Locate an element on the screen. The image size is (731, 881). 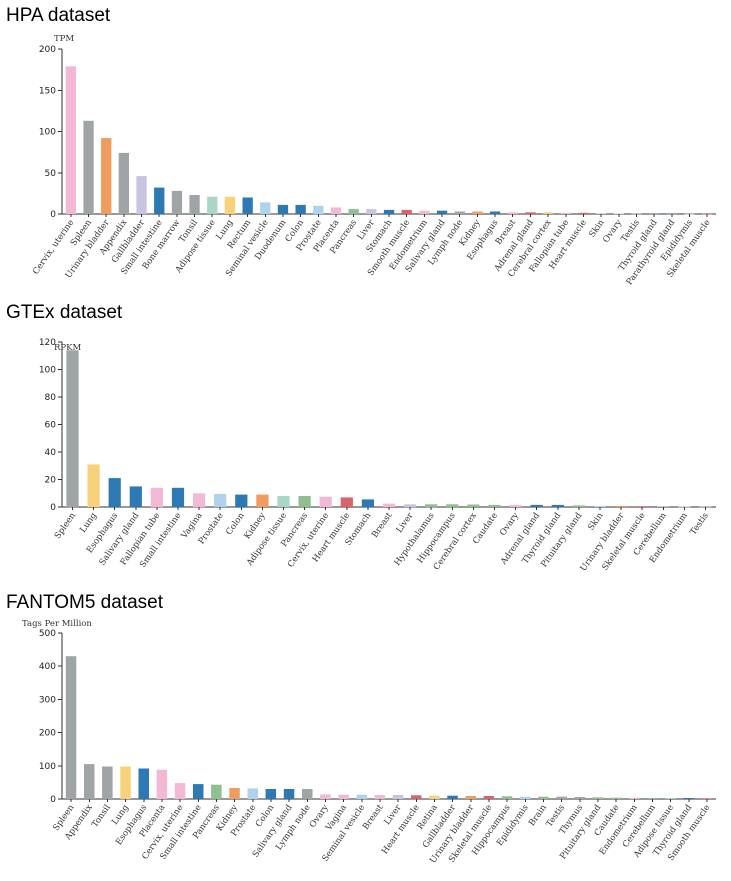
fantom5-bar-pituitary-gland is located at coordinates (598, 798).